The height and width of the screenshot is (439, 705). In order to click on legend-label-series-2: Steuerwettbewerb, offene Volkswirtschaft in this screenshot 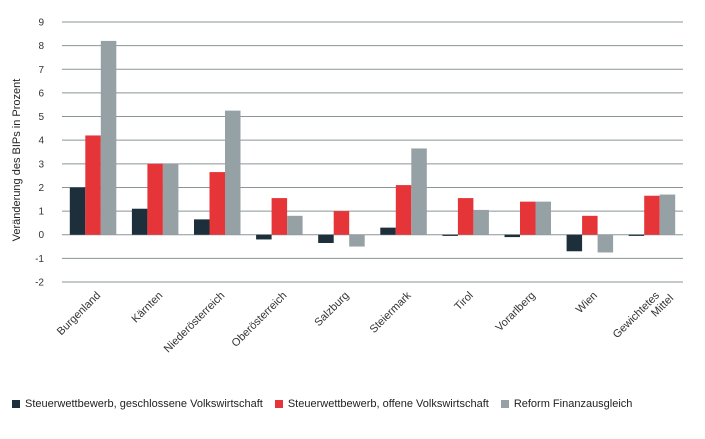, I will do `click(388, 404)`.